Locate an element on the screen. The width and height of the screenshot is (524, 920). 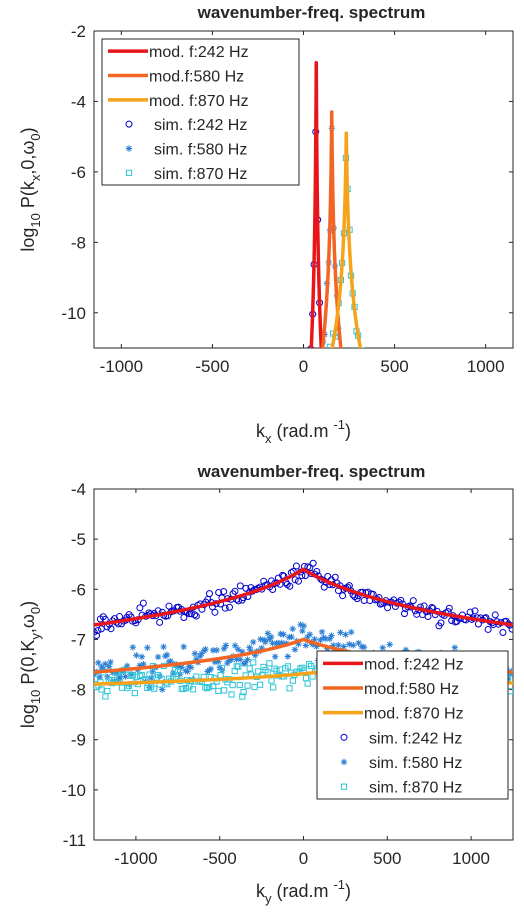
y-tick-label: -7 is located at coordinates (78, 639).